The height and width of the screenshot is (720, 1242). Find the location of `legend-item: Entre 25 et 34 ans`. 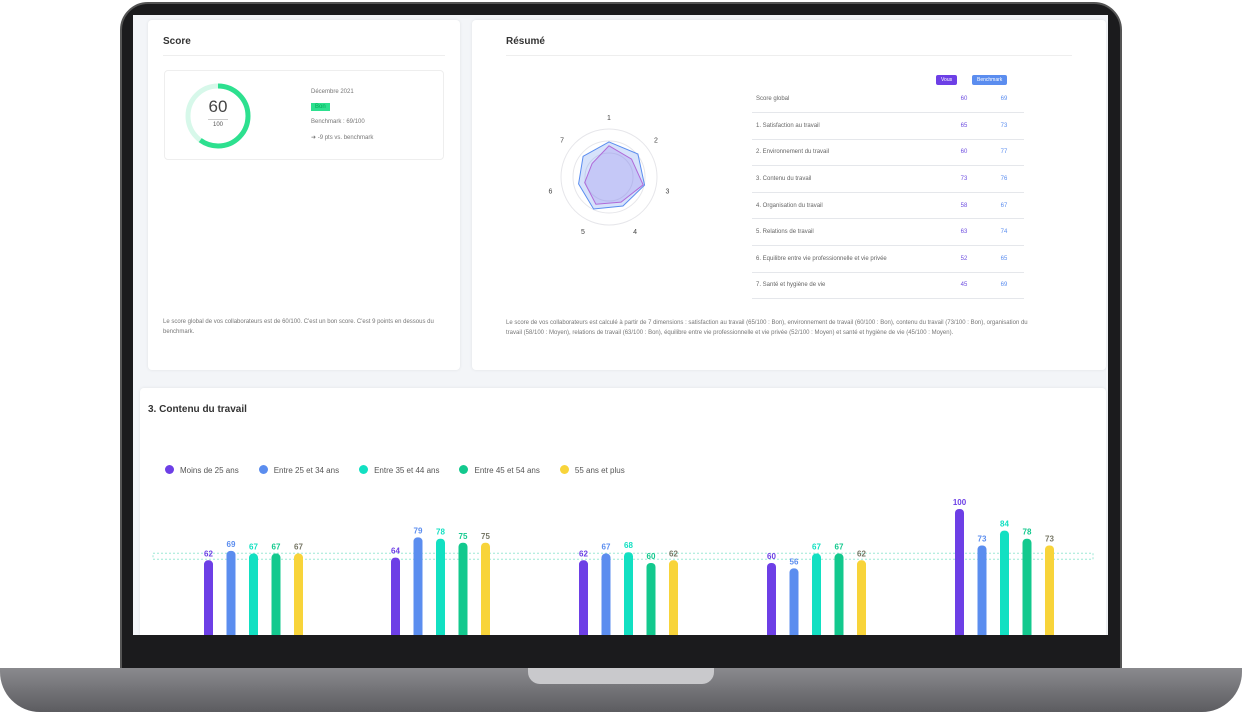

legend-item: Entre 25 et 34 ans is located at coordinates (299, 470).